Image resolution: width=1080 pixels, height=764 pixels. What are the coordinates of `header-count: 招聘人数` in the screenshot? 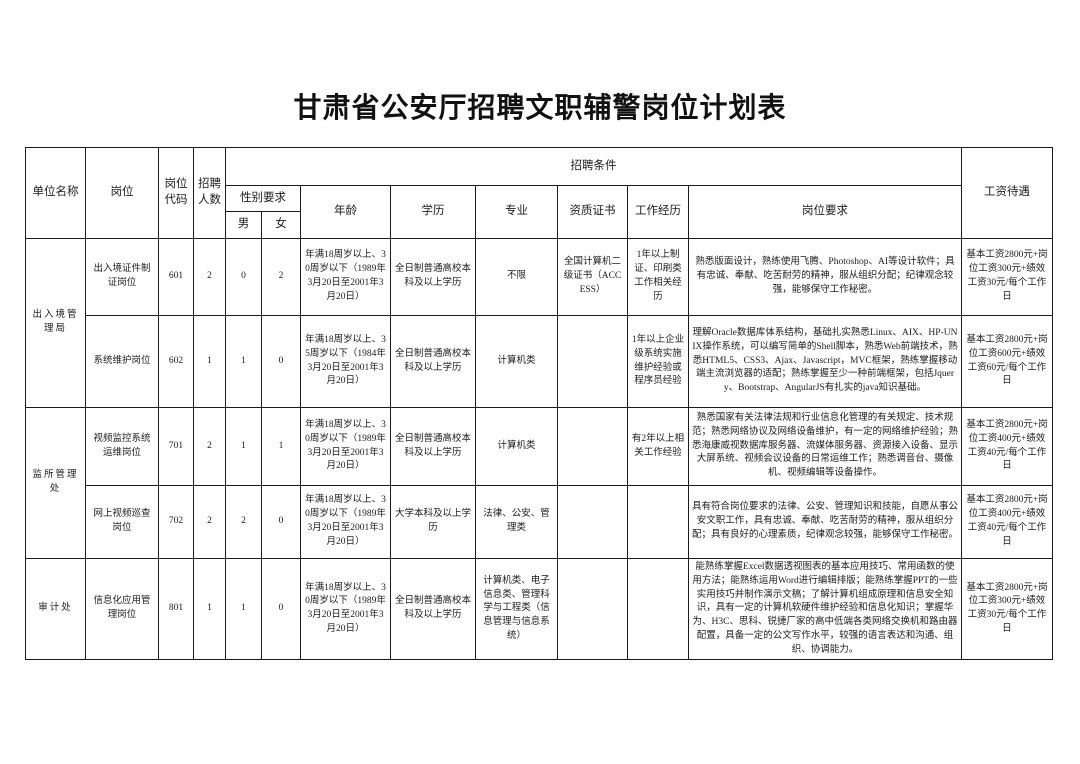 It's located at (209, 193).